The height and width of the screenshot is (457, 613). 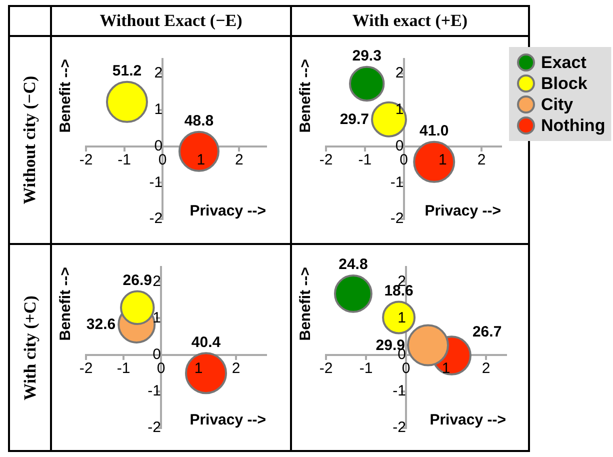 I want to click on annotation: 26.7, so click(x=487, y=331).